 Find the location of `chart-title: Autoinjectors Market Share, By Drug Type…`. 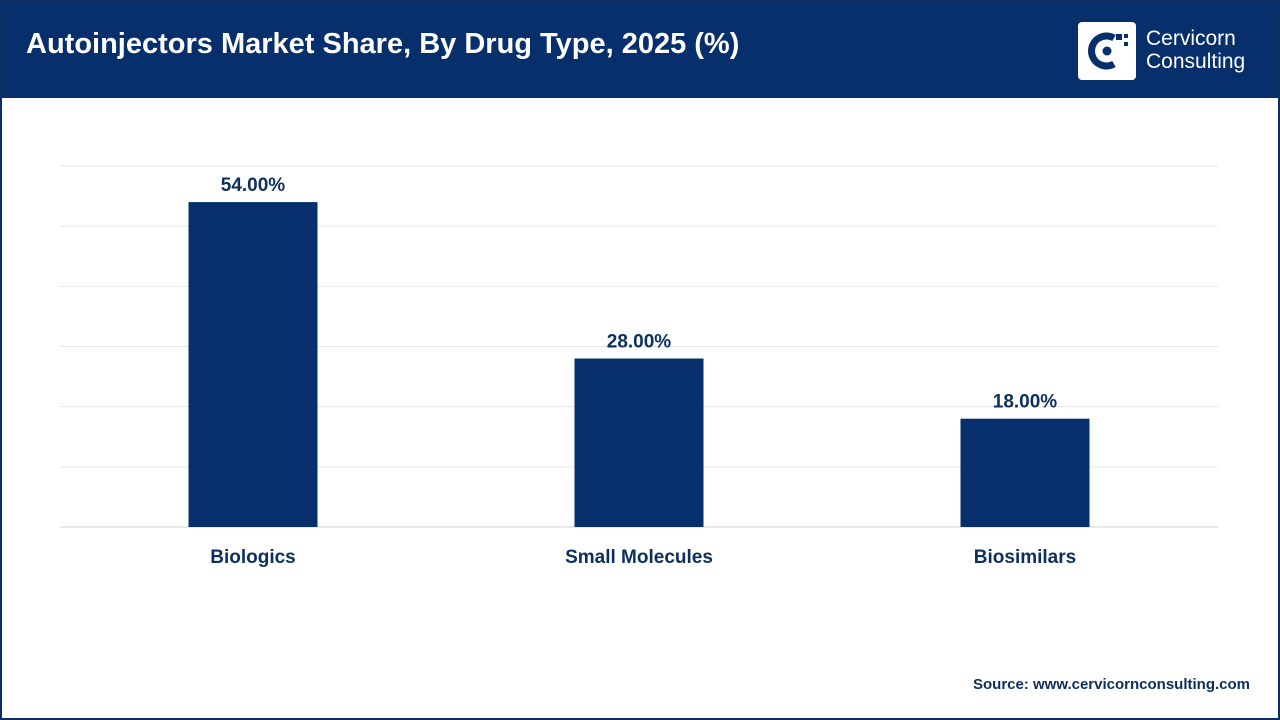

chart-title: Autoinjectors Market Share, By Drug Type… is located at coordinates (383, 44).